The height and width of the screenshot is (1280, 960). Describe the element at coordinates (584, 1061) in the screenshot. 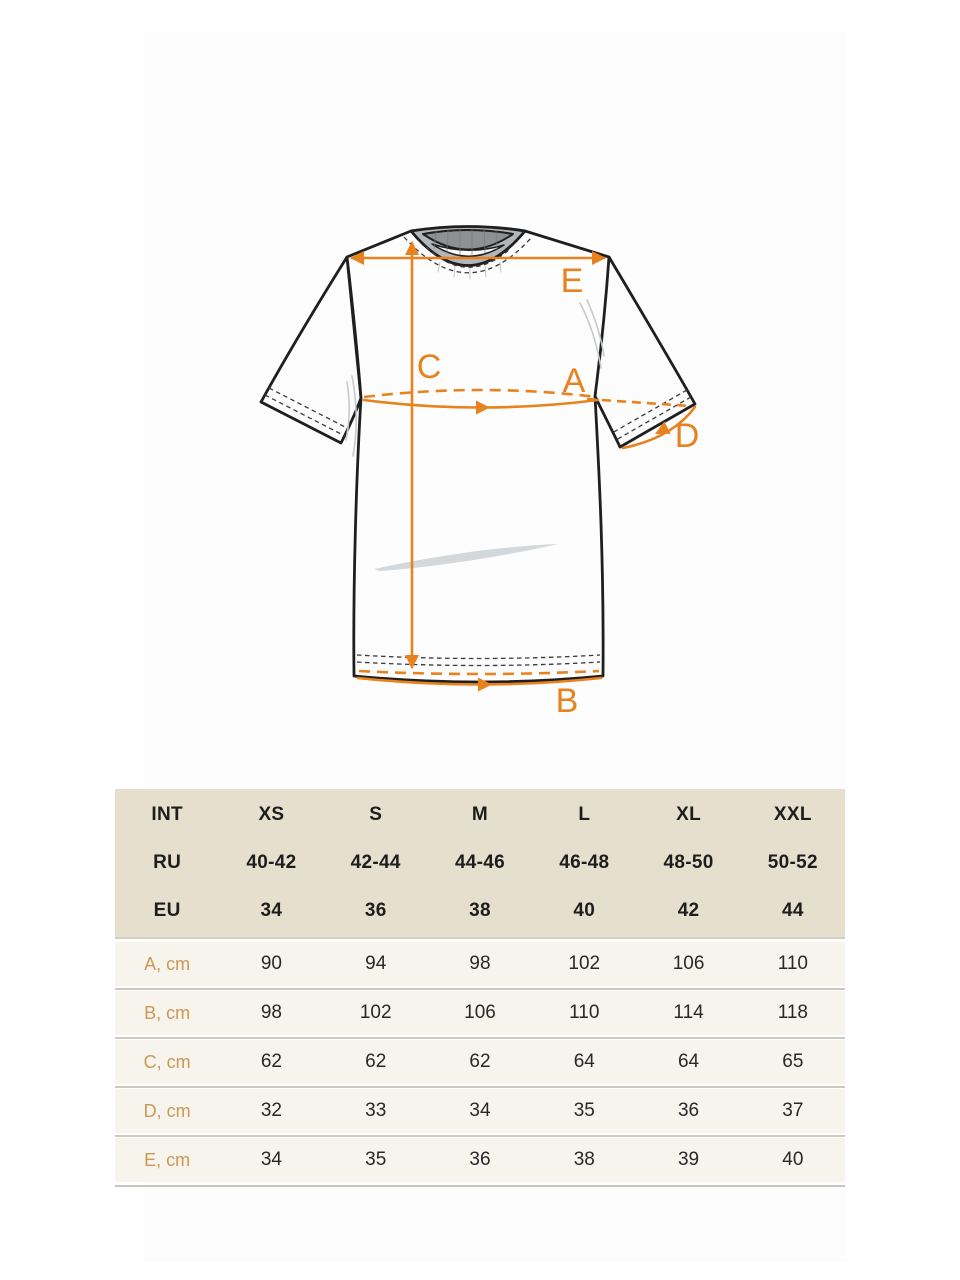

I see `measure-cell: 64` at that location.